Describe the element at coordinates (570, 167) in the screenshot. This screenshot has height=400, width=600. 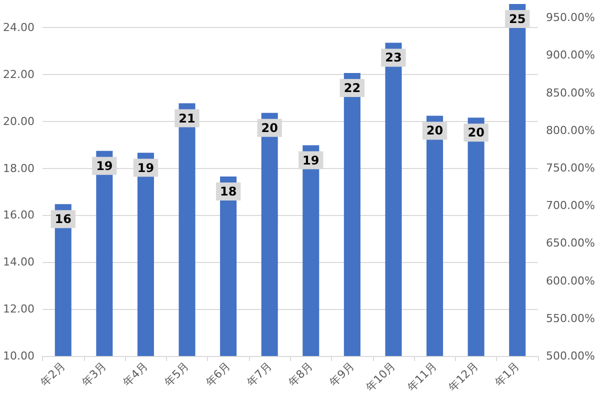
I see `y2-tick-label: 750.00%` at that location.